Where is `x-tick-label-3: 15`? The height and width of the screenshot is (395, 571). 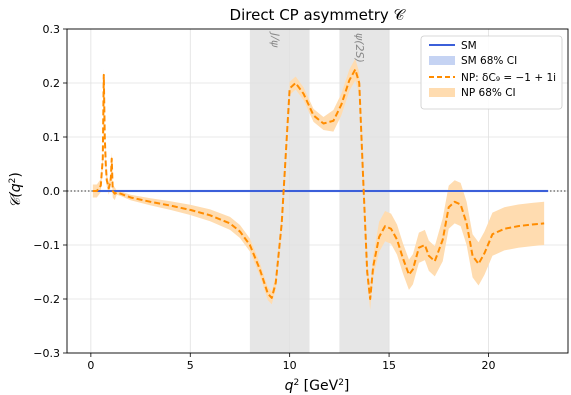 x-tick-label-3: 15 is located at coordinates (389, 365).